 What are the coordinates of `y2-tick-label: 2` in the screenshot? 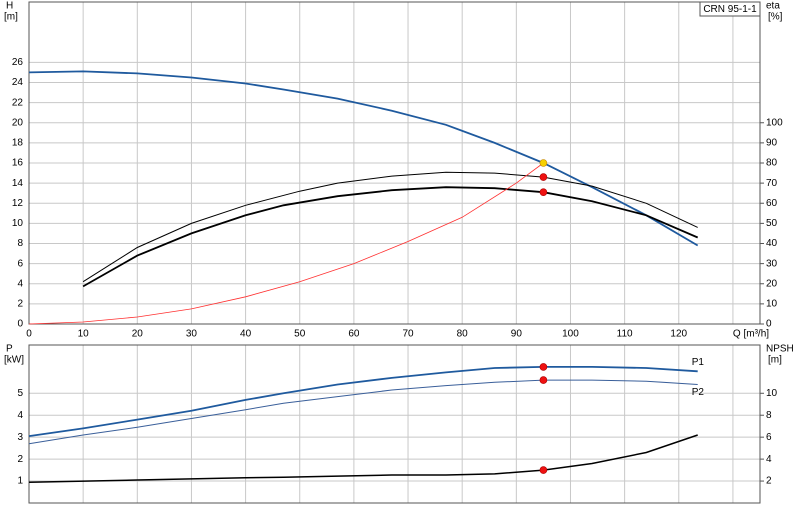 It's located at (769, 481).